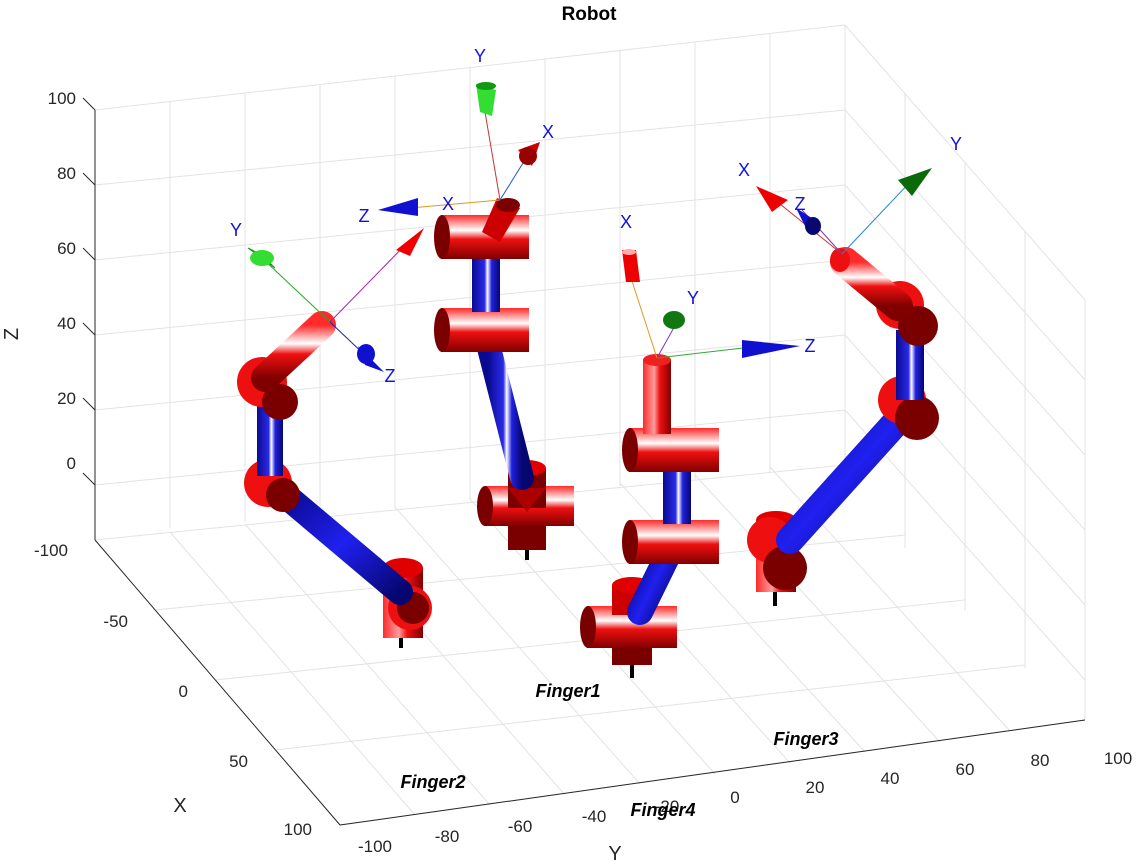  Describe the element at coordinates (667, 806) in the screenshot. I see `y-tick-neg20: -20` at that location.